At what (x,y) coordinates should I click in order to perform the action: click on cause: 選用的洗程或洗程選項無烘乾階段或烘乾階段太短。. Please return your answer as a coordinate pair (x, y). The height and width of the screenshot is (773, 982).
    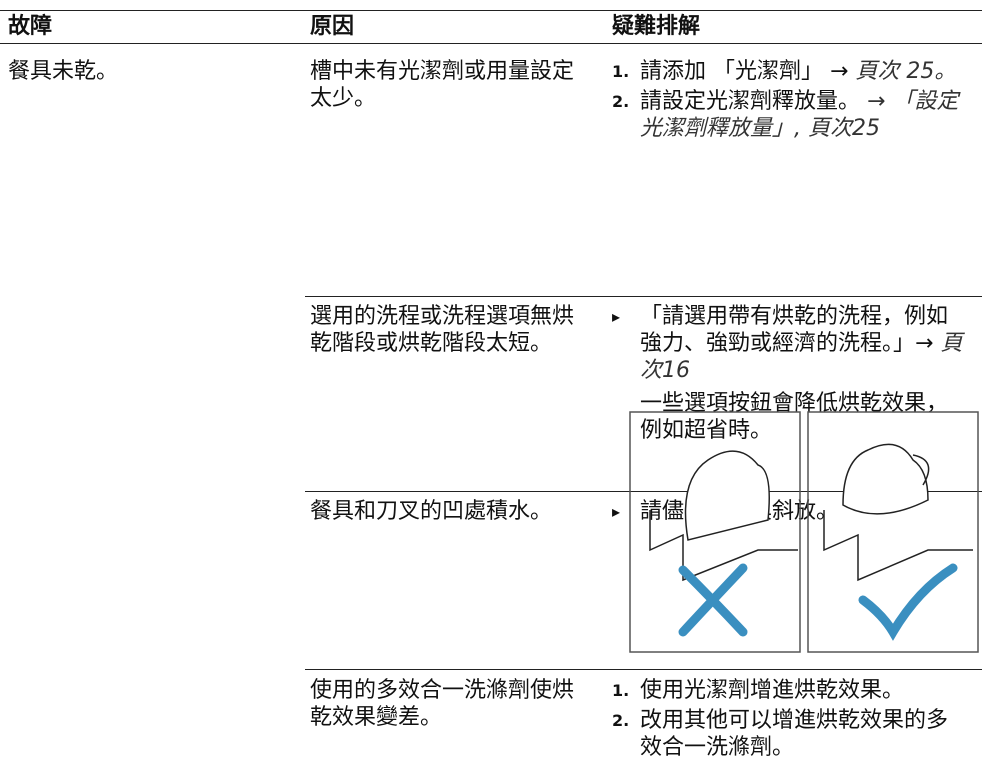
    Looking at the image, I should click on (442, 330).